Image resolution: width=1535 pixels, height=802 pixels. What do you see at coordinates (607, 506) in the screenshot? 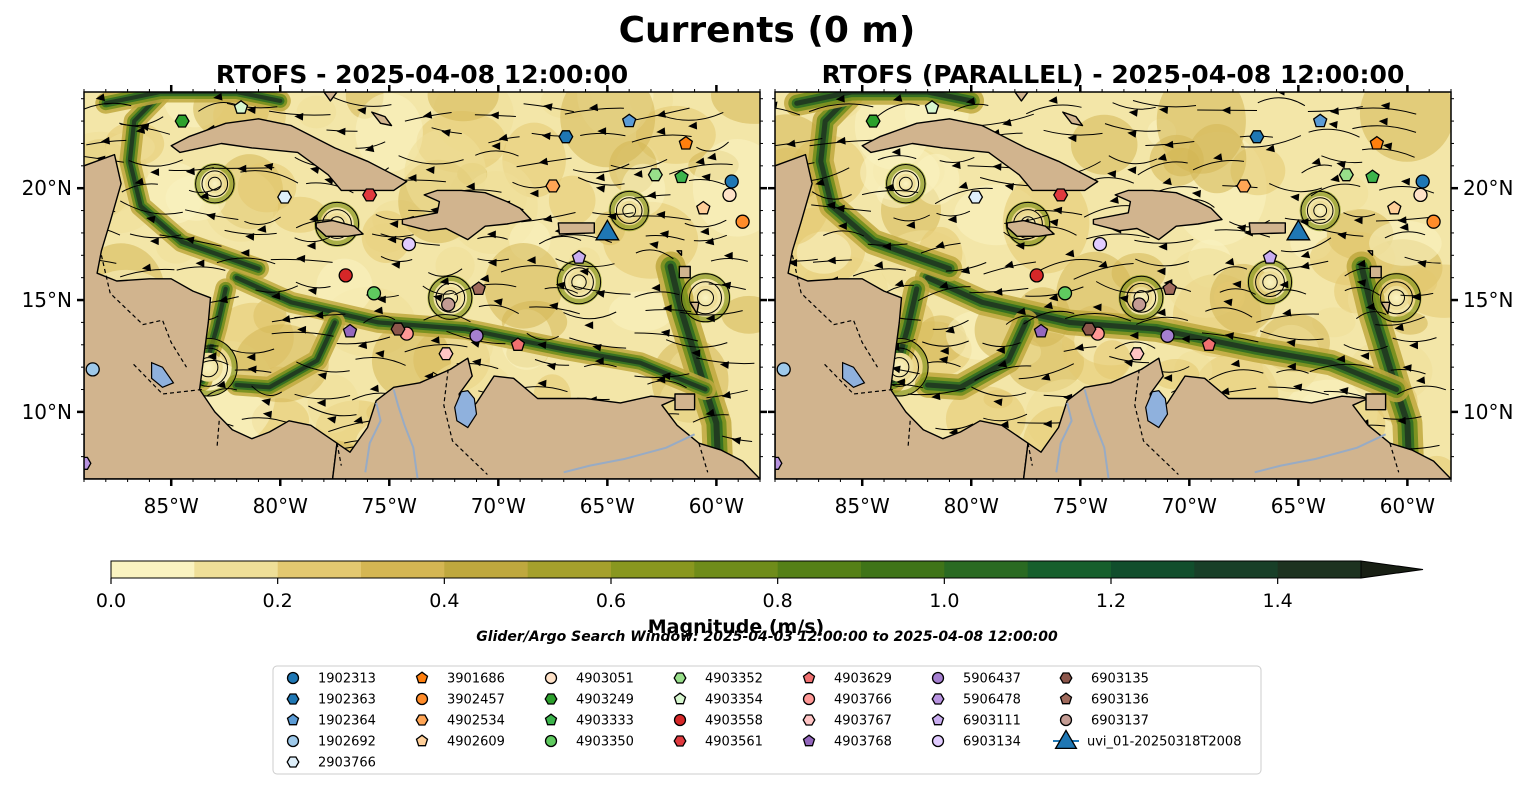
I see `lon-tick-label: 65°W` at bounding box center [607, 506].